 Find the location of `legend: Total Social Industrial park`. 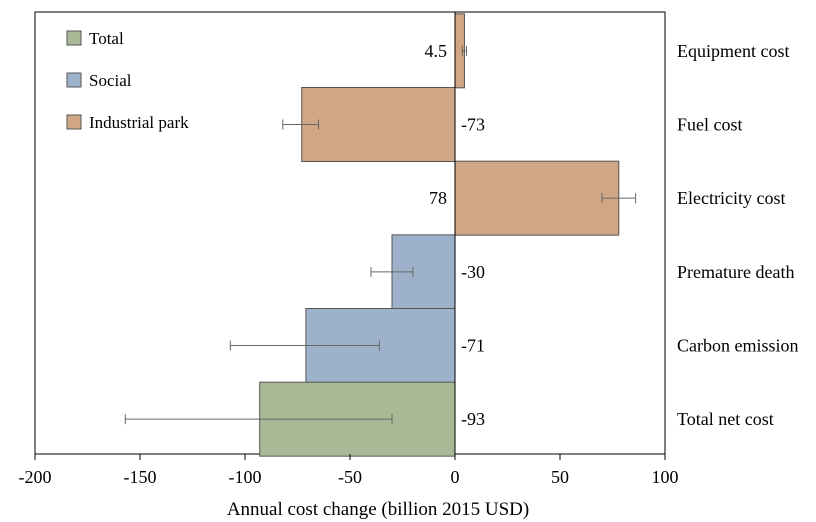

legend: Total Social Industrial park is located at coordinates (127, 80).